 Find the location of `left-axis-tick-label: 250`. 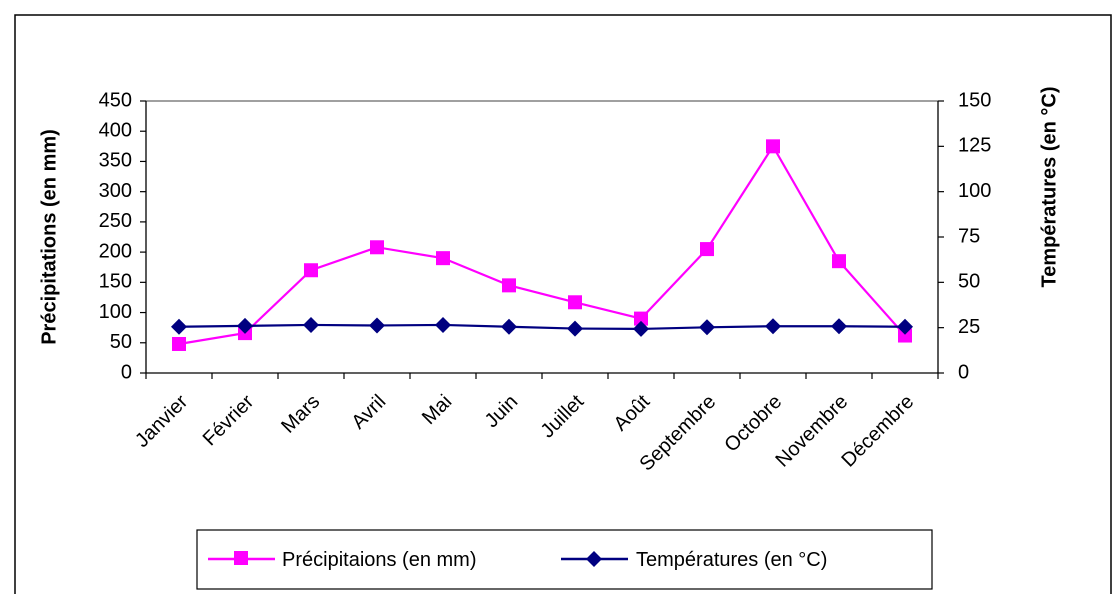

left-axis-tick-label: 250 is located at coordinates (115, 221).